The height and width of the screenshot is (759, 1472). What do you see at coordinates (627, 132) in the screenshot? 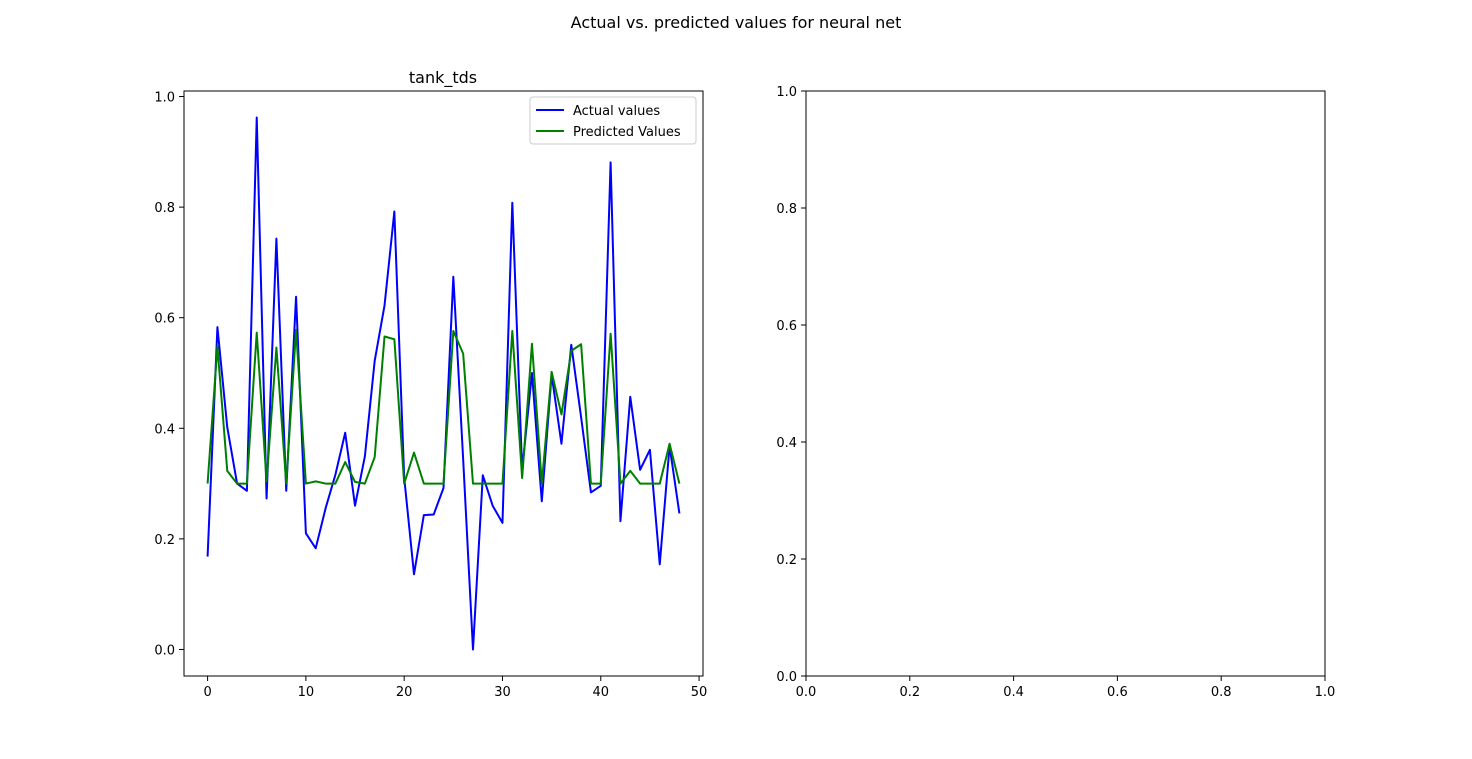
I see `legend-entry: Predicted Values` at bounding box center [627, 132].